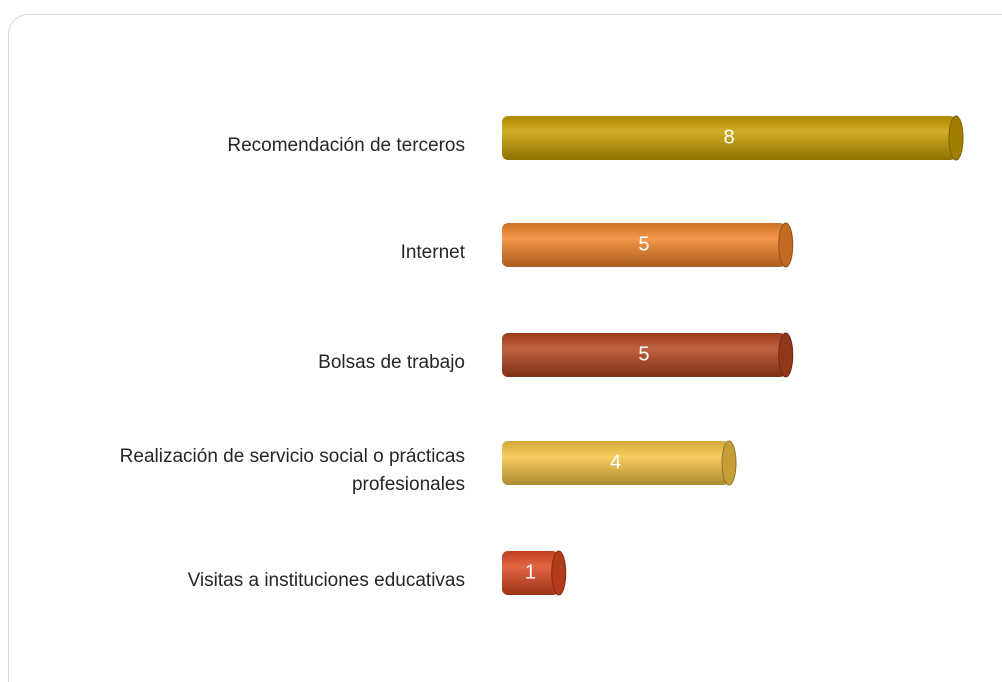  Describe the element at coordinates (432, 252) in the screenshot. I see `category-label: Internet` at that location.